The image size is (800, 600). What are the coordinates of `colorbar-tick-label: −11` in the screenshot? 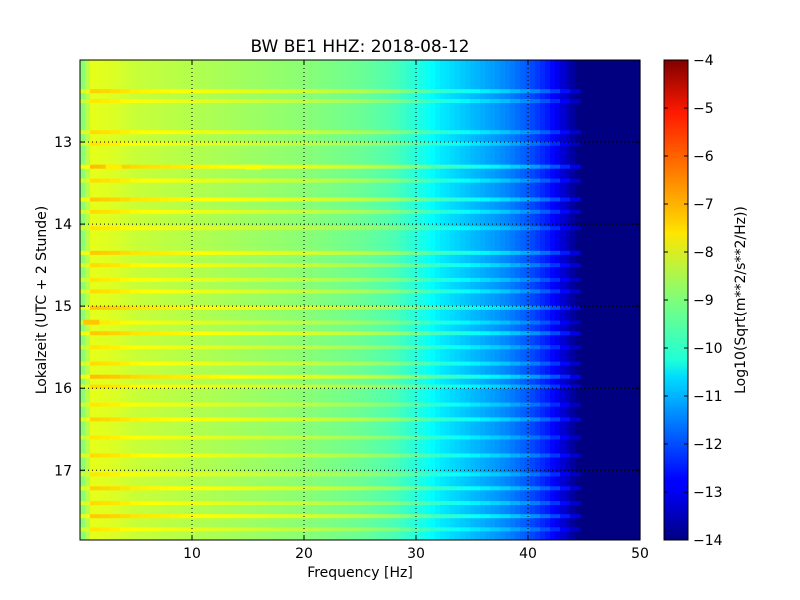 It's located at (708, 397).